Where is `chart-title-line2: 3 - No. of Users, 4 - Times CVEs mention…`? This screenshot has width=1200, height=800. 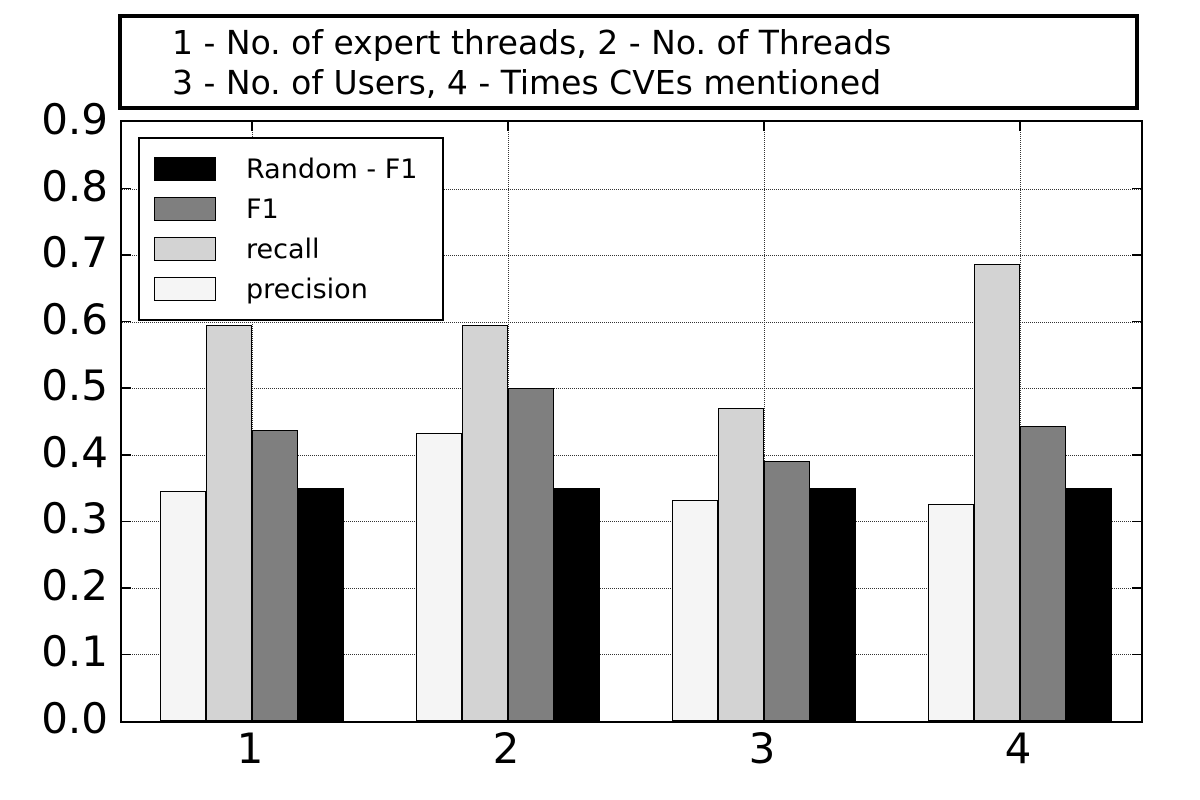 chart-title-line2: 3 - No. of Users, 4 - Times CVEs mention… is located at coordinates (527, 82).